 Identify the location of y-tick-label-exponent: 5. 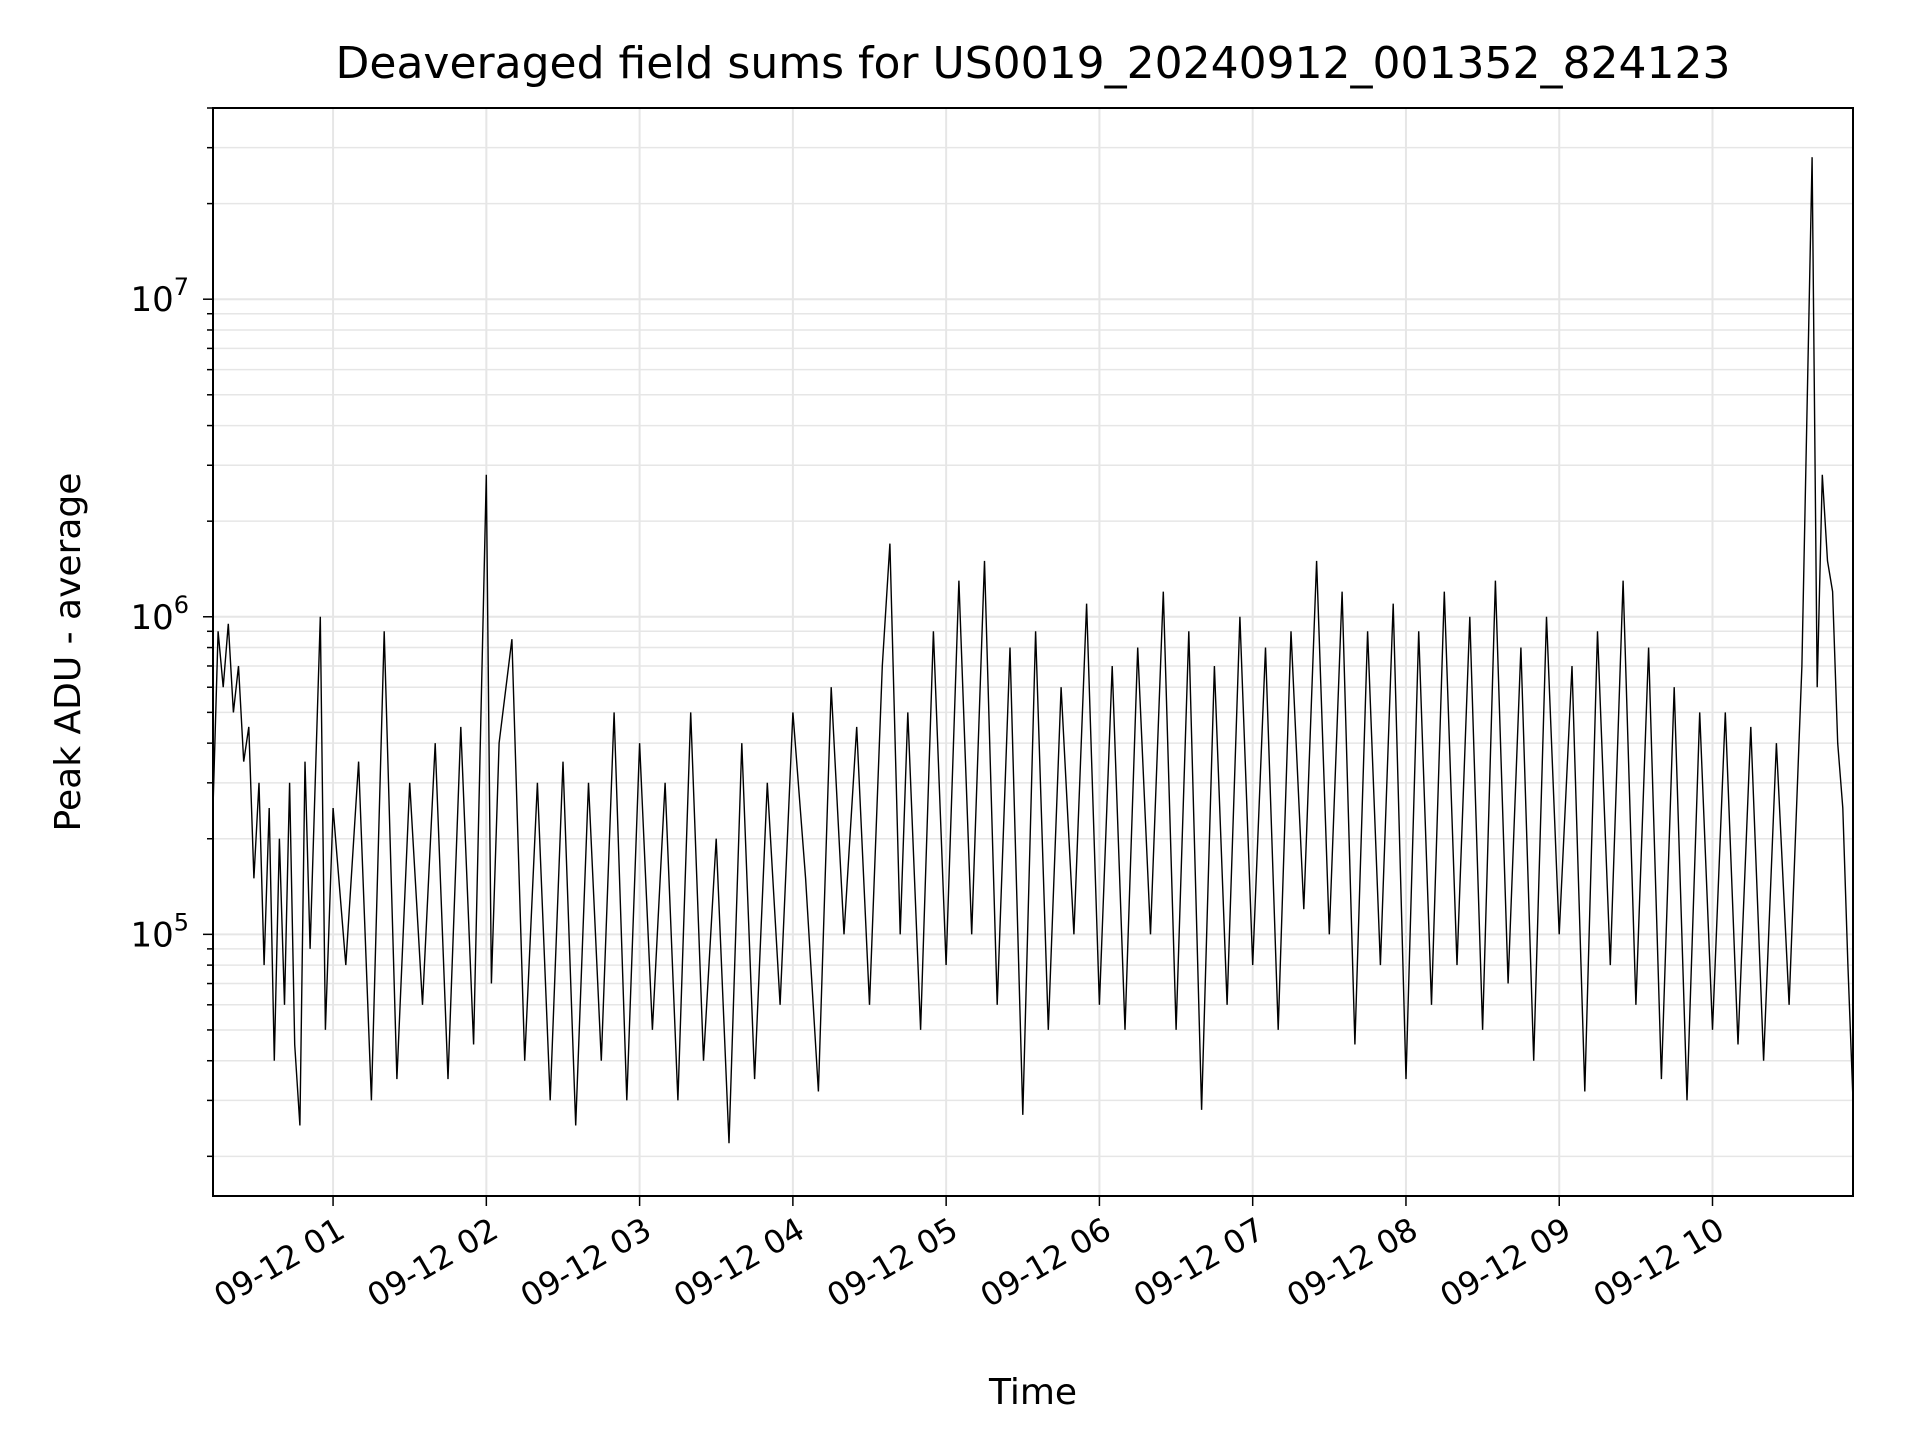
(181, 922).